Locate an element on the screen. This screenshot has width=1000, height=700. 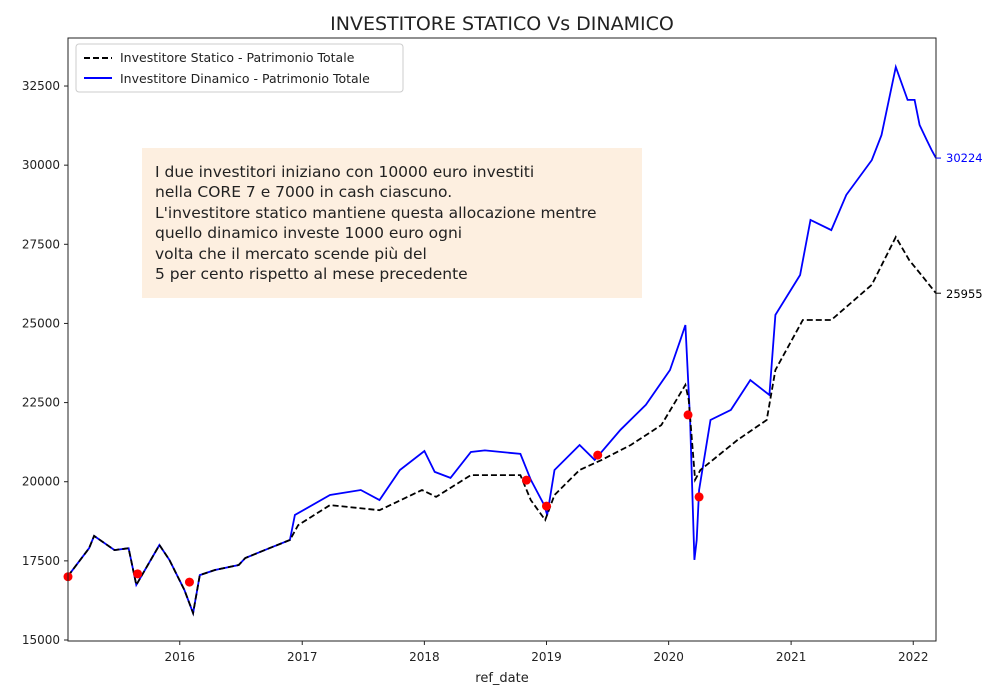
end-label-dynamic: 30224 is located at coordinates (964, 158).